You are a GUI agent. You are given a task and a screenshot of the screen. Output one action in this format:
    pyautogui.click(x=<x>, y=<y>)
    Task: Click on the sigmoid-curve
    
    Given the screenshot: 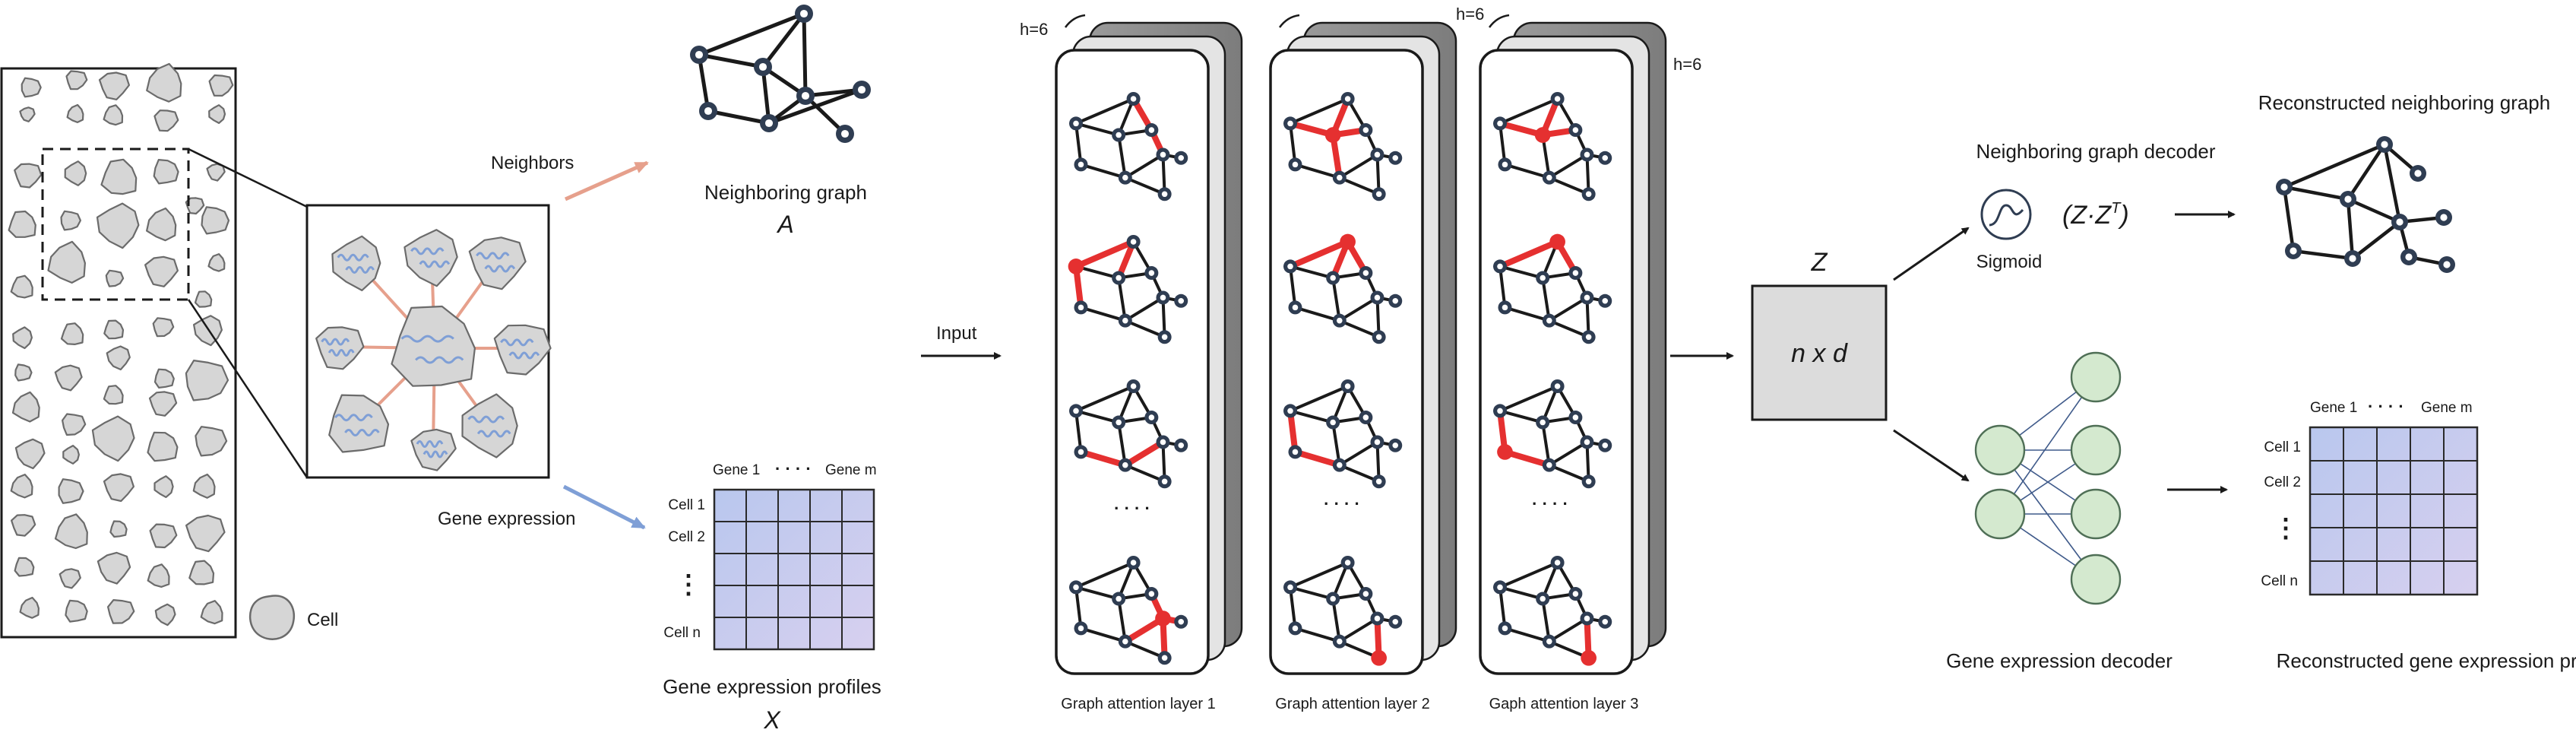 What is the action you would take?
    pyautogui.click(x=2006, y=216)
    